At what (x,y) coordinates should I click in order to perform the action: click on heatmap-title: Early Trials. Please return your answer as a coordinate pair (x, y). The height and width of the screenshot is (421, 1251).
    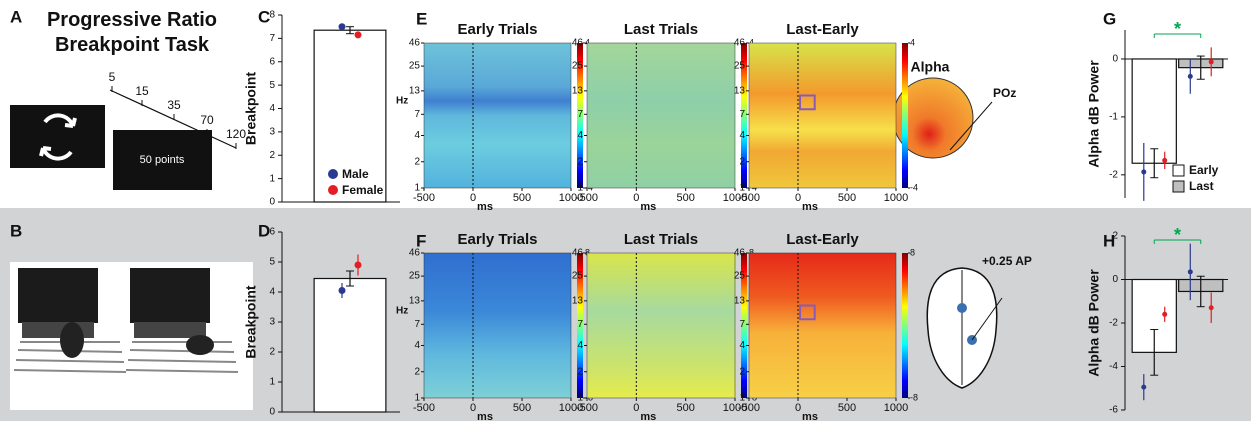
    Looking at the image, I should click on (497, 29).